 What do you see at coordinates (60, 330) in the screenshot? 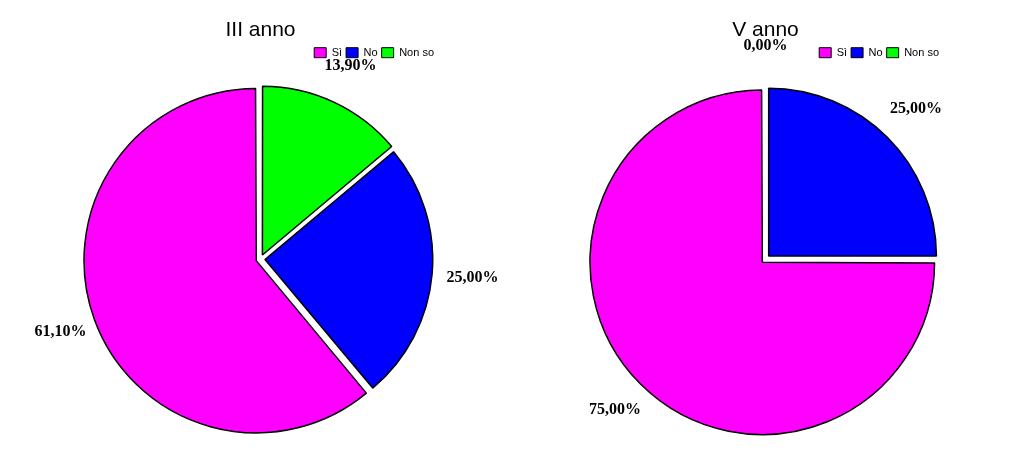
I see `data-label: 61,10%` at bounding box center [60, 330].